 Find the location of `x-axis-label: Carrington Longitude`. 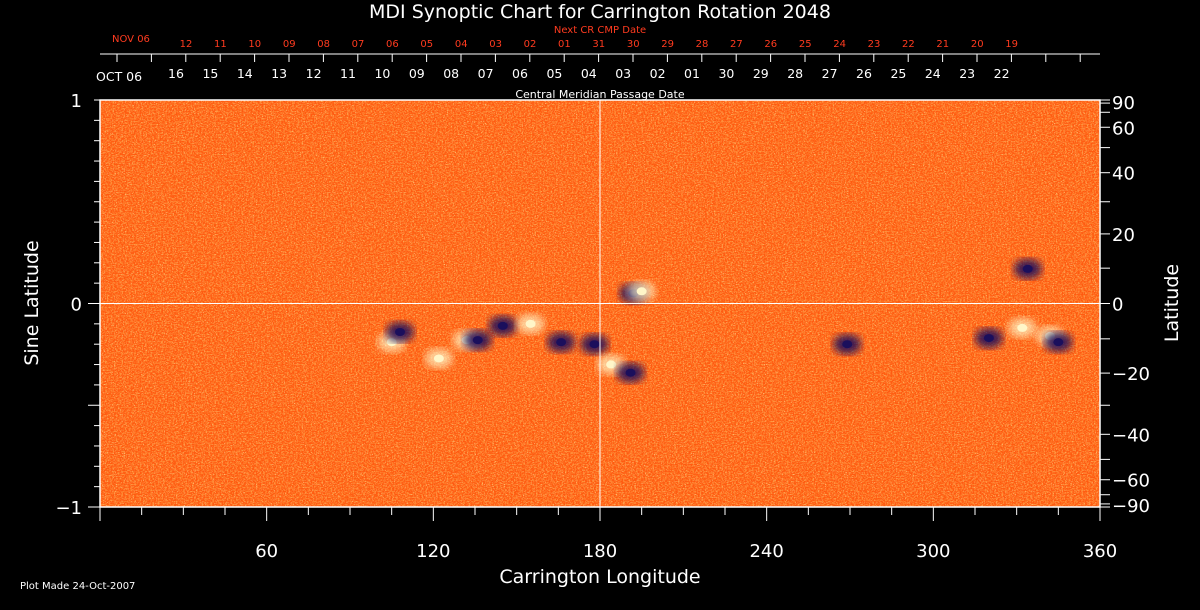

x-axis-label: Carrington Longitude is located at coordinates (599, 577).